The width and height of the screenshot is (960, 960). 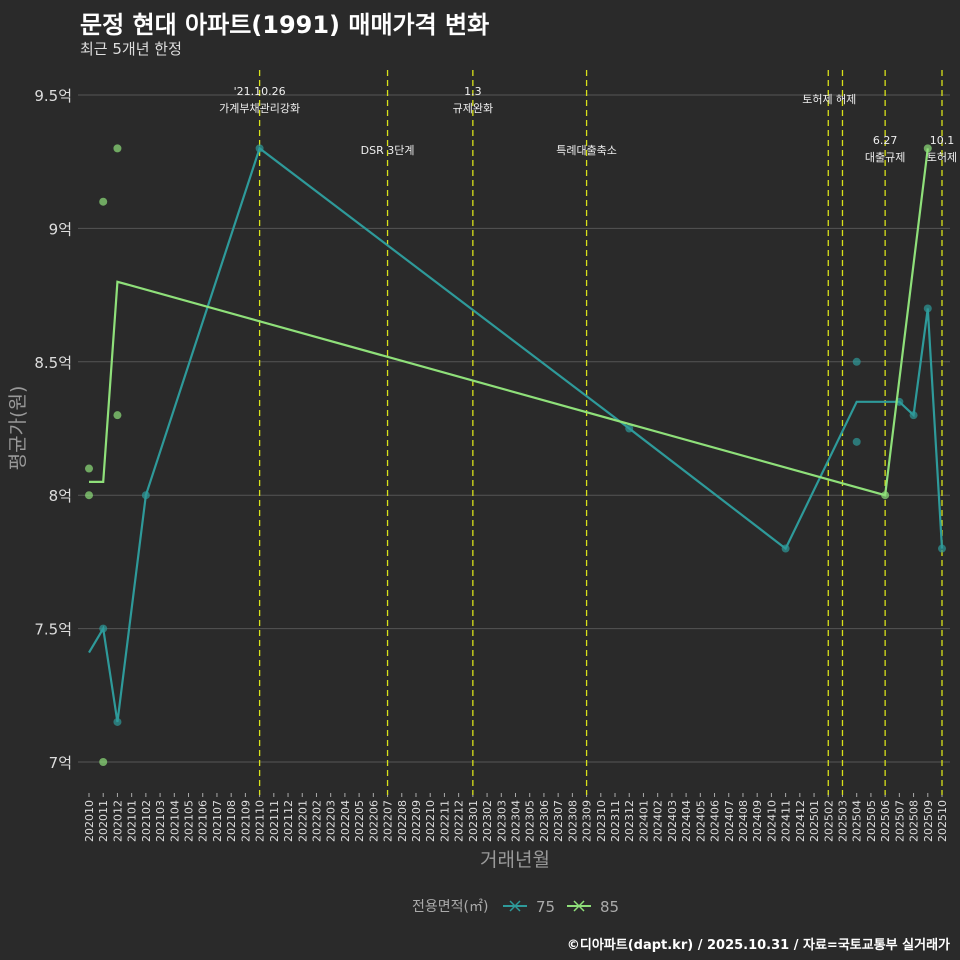 What do you see at coordinates (174, 821) in the screenshot?
I see `x-tick-label: 202104` at bounding box center [174, 821].